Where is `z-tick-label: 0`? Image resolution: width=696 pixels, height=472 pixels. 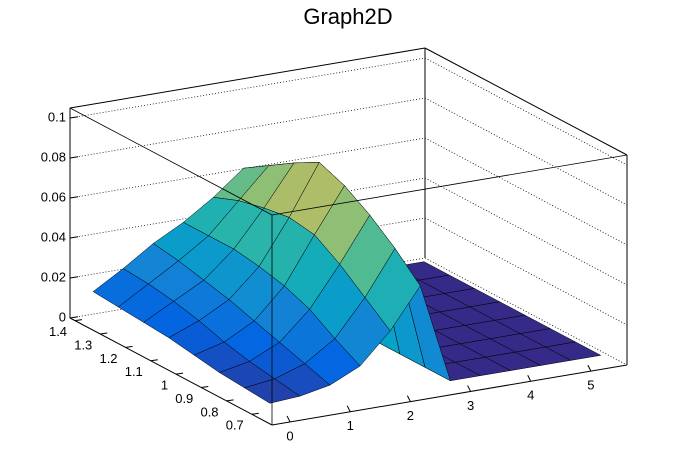
z-tick-label: 0 is located at coordinates (62, 316).